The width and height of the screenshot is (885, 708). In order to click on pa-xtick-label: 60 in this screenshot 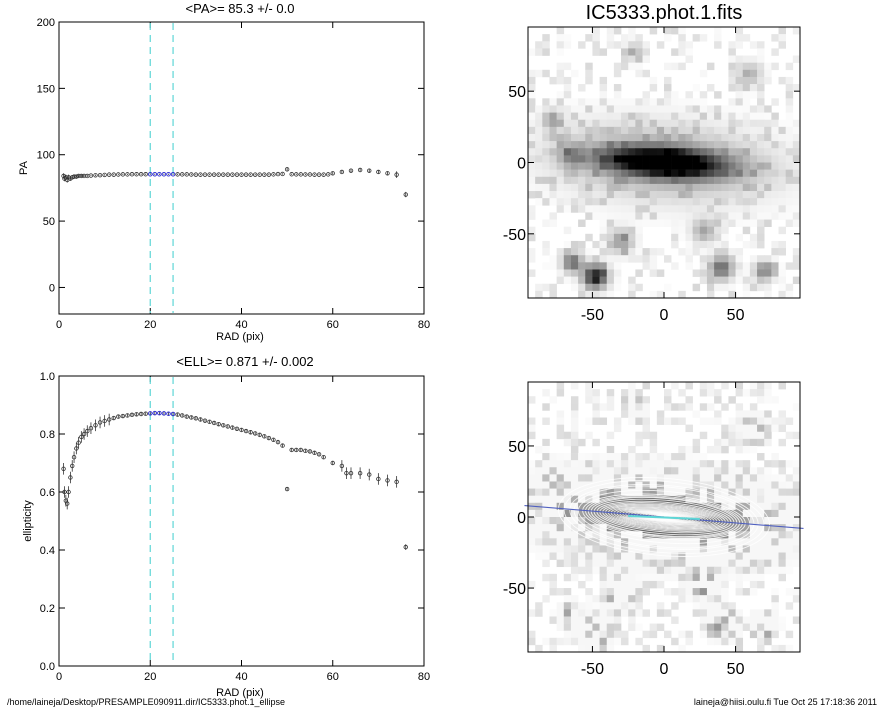, I will do `click(333, 325)`.